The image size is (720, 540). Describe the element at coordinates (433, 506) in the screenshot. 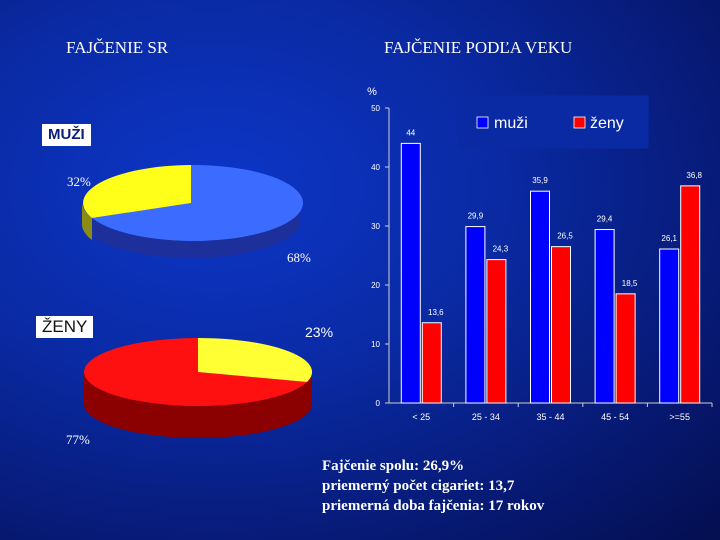

I see `summary-line-duration: priemerná doba fajčenia: 17 rokov` at that location.